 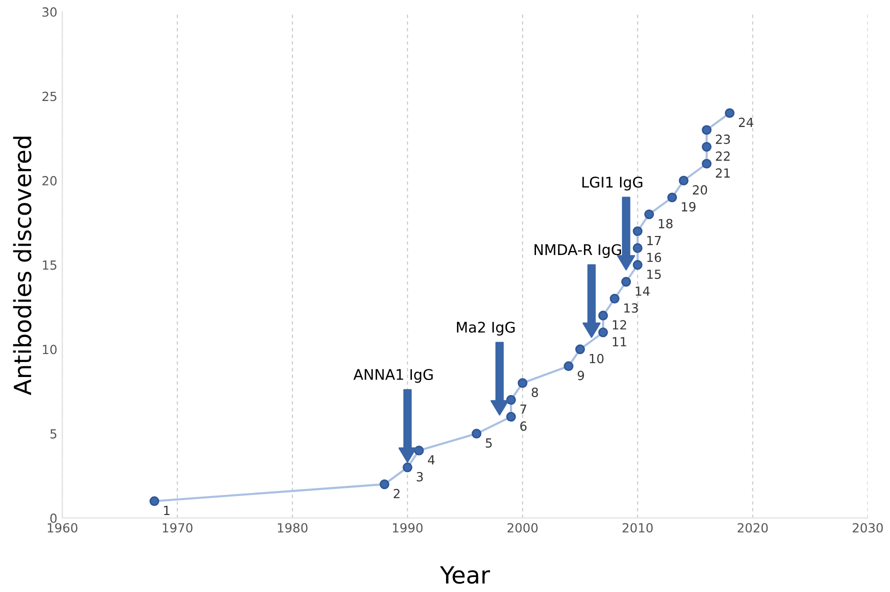 What do you see at coordinates (393, 375) in the screenshot?
I see `annotation: ANNA1 IgG` at bounding box center [393, 375].